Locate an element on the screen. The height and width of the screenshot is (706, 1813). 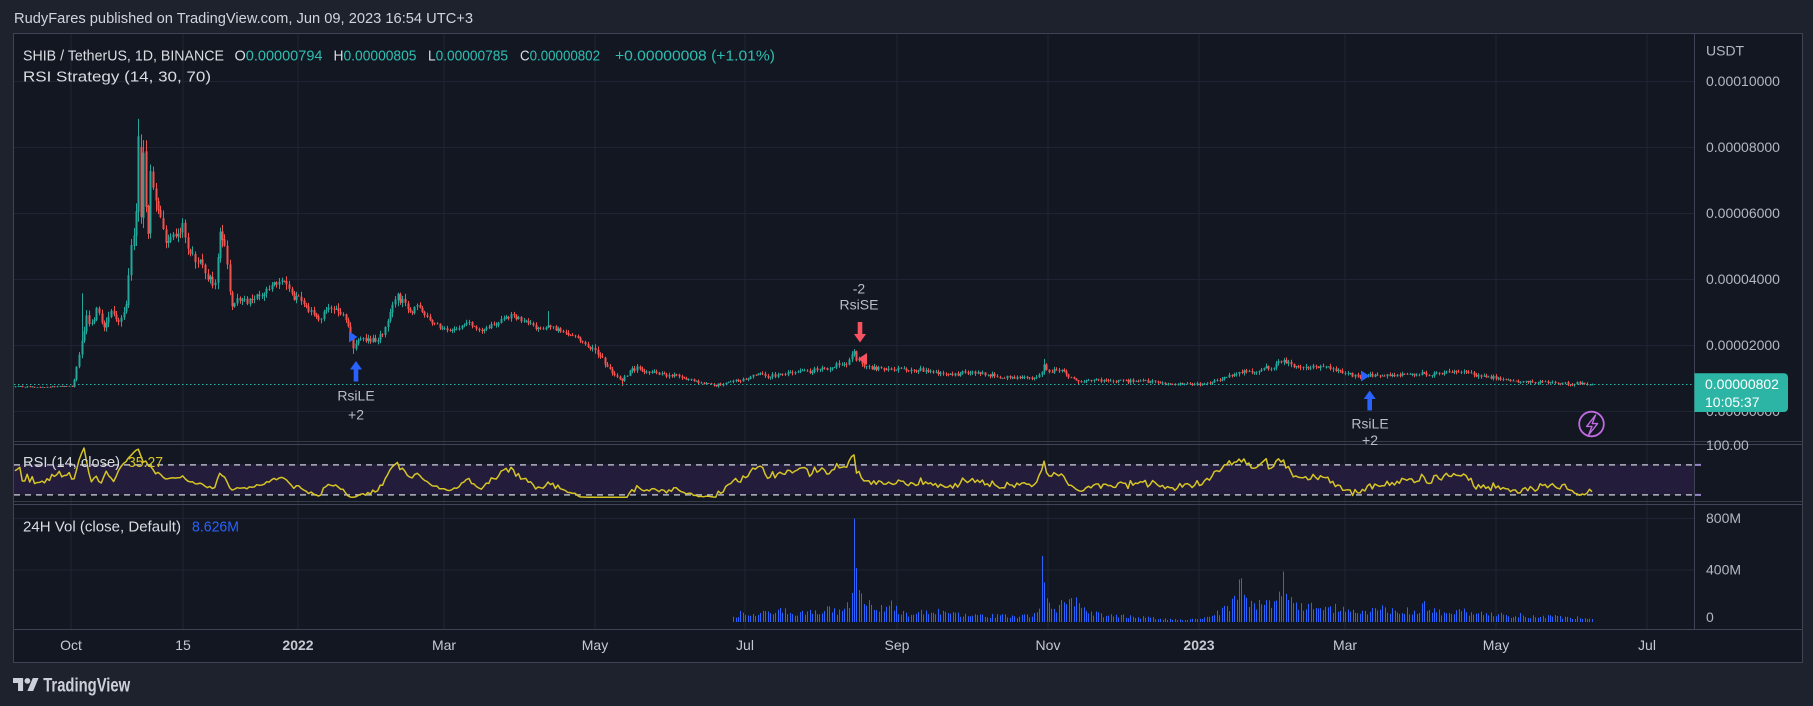
svg-text: RsiSE is located at coordinates (859, 305).